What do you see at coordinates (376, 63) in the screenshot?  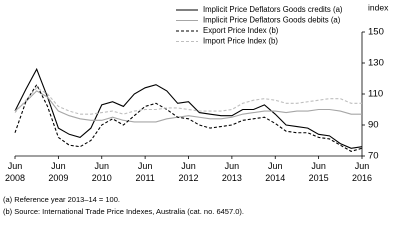 I see `y-tick-label: 130` at bounding box center [376, 63].